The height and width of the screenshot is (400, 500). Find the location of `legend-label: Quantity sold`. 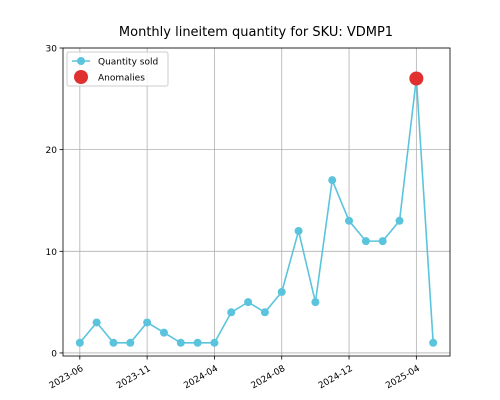

legend-label: Quantity sold is located at coordinates (128, 63).